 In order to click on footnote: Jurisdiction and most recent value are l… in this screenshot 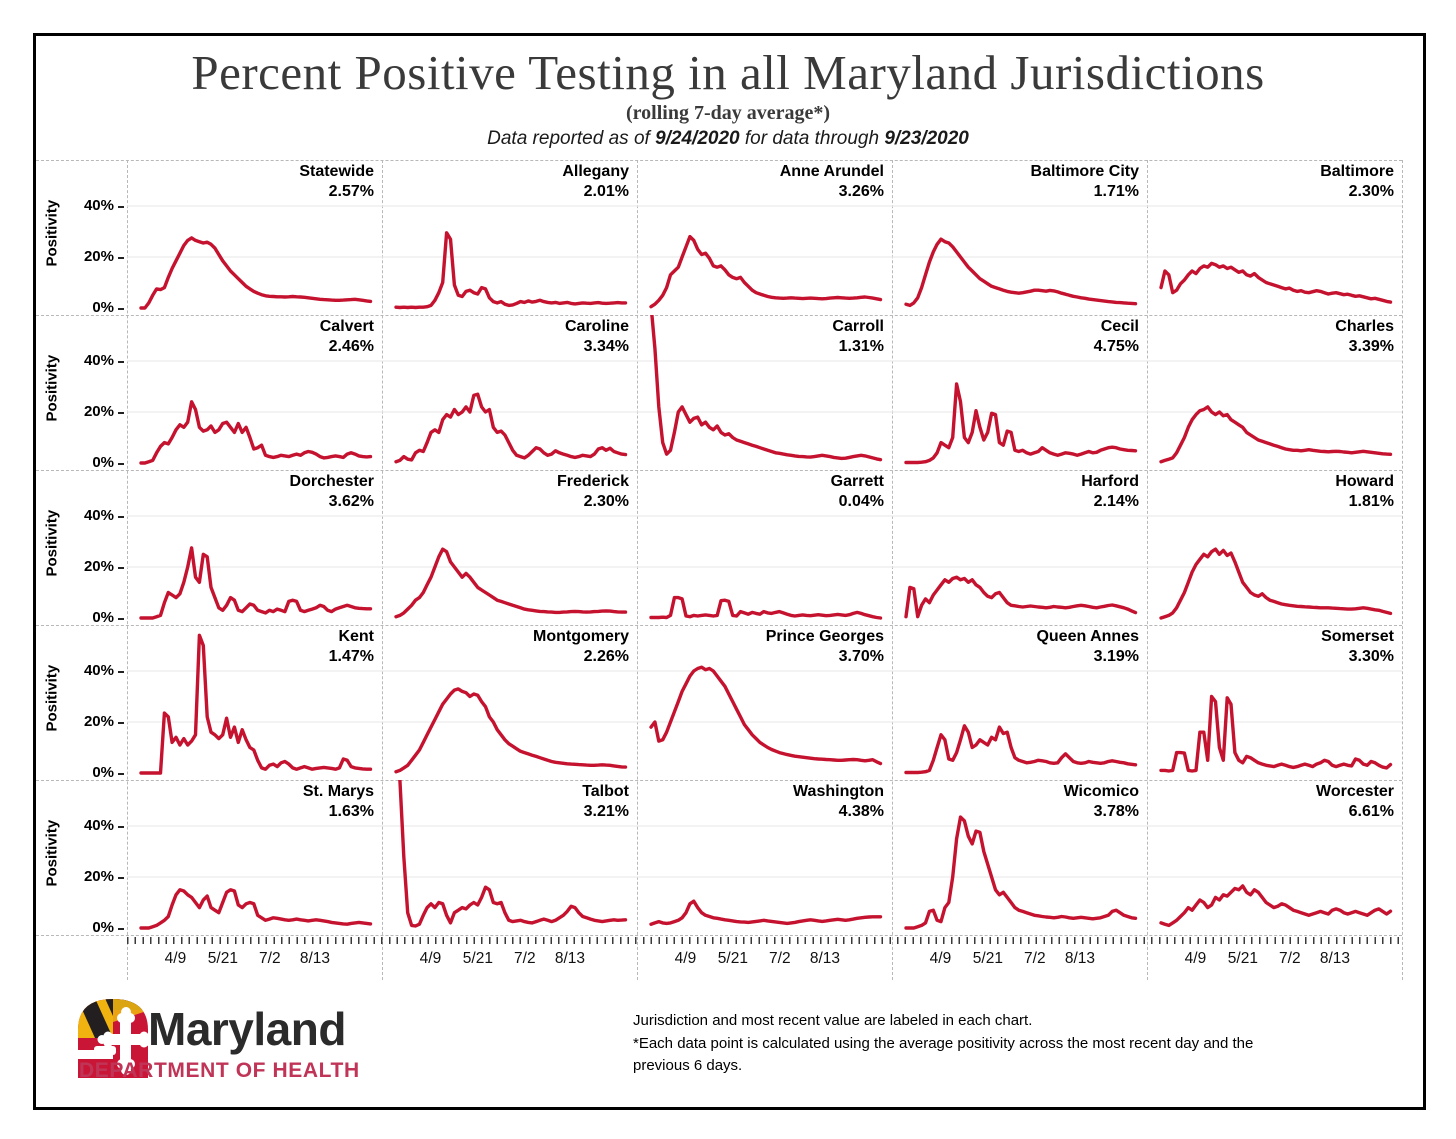, I will do `click(1033, 1044)`.